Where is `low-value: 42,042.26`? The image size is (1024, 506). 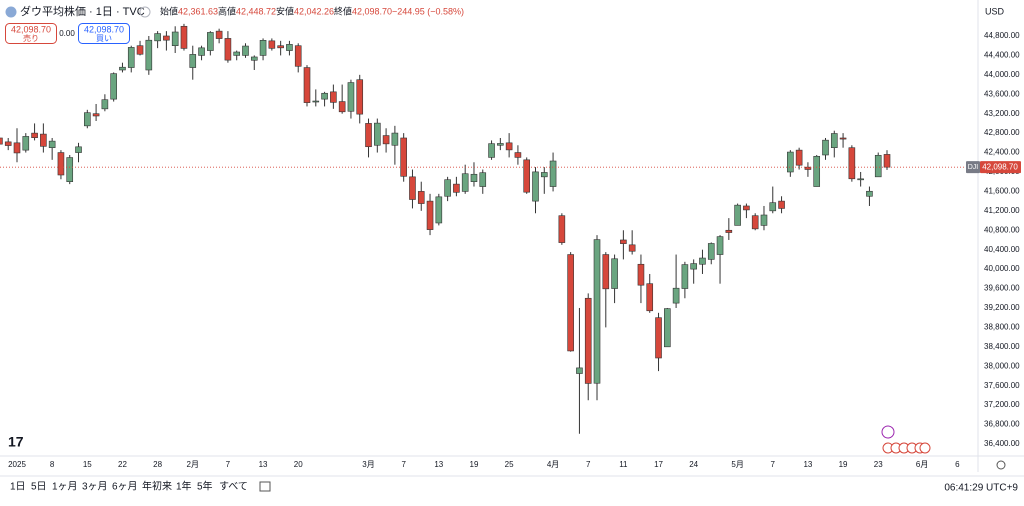
low-value: 42,042.26 is located at coordinates (314, 11).